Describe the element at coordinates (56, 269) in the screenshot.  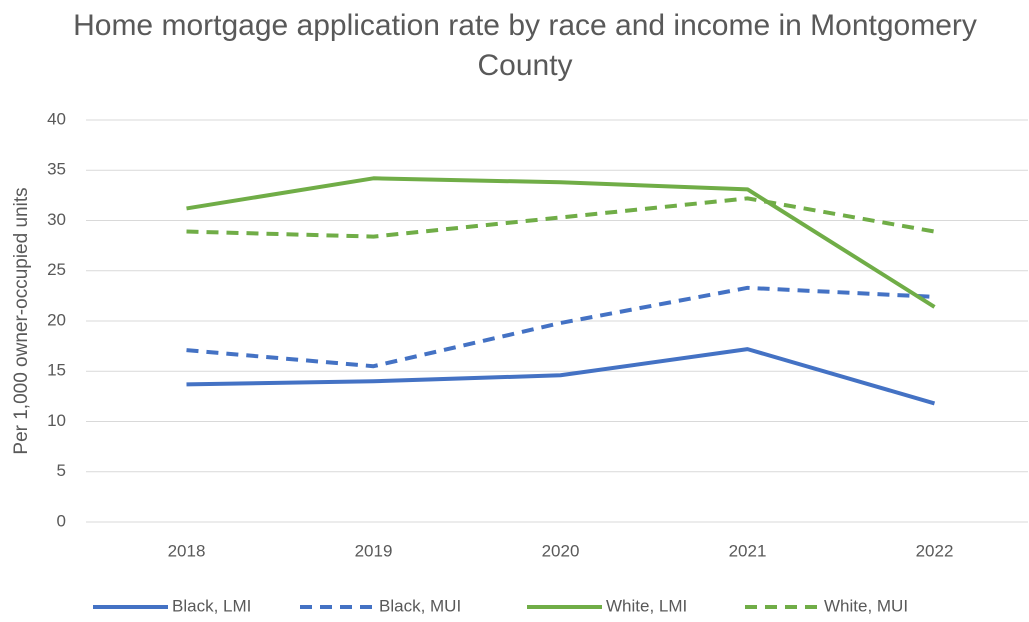
I see `y-tick-label: 25` at that location.